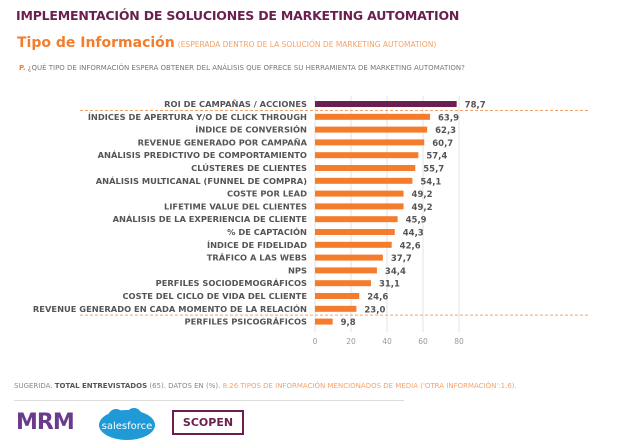 Image resolution: width=626 pixels, height=448 pixels. Describe the element at coordinates (267, 194) in the screenshot. I see `category-label: COSTE POR LEAD` at that location.